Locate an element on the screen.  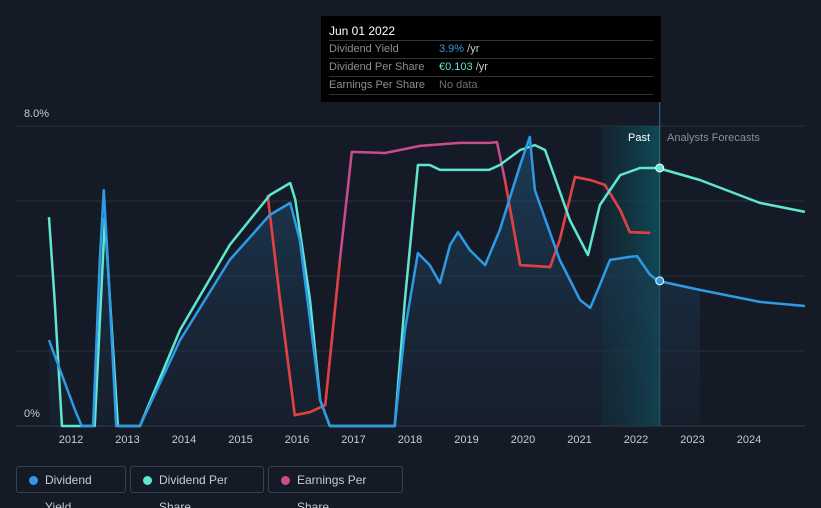
x-tick-label: 2024 is located at coordinates (749, 440).